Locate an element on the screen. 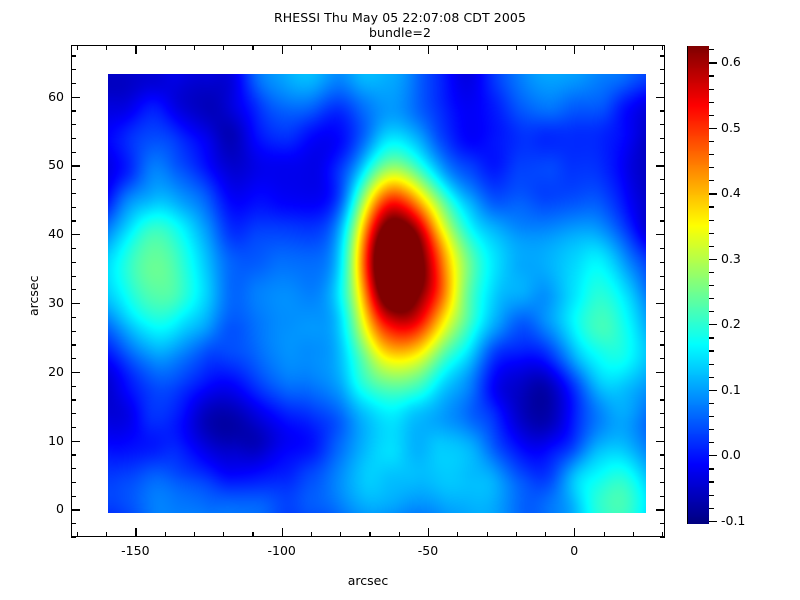 The width and height of the screenshot is (800, 600). x-tick-label: -50 is located at coordinates (428, 550).